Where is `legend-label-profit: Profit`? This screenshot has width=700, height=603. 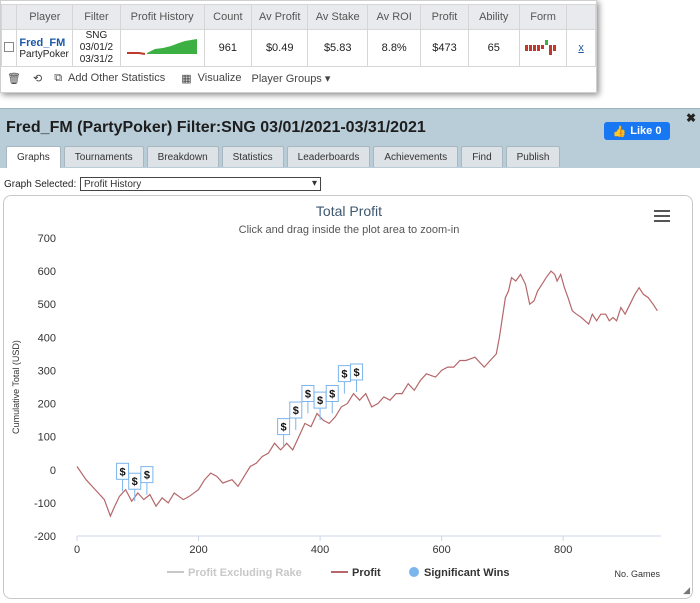 legend-label-profit: Profit is located at coordinates (366, 573).